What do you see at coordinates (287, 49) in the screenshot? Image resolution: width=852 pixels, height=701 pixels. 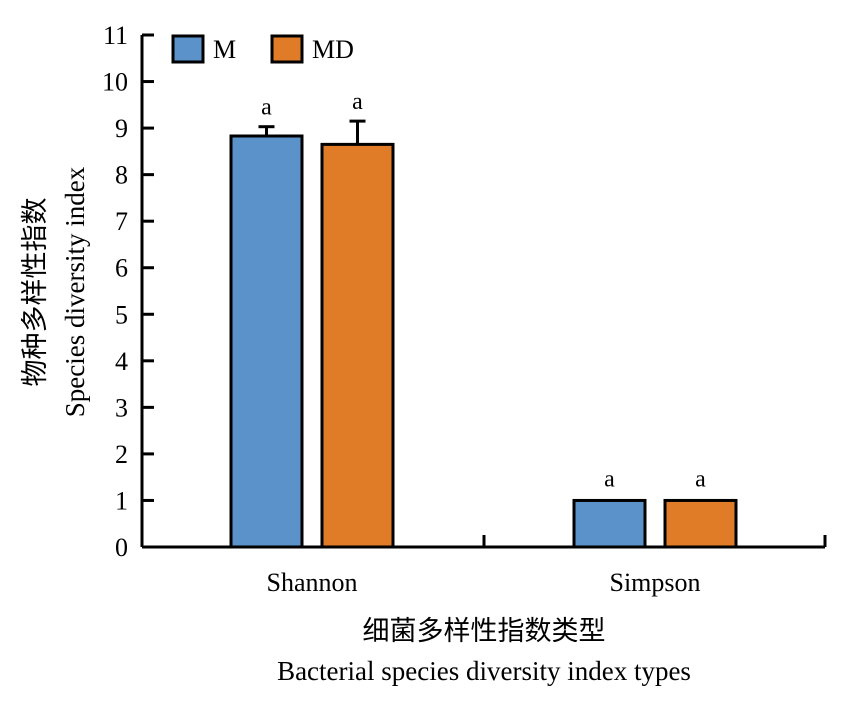 I see `legend-swatch-md` at bounding box center [287, 49].